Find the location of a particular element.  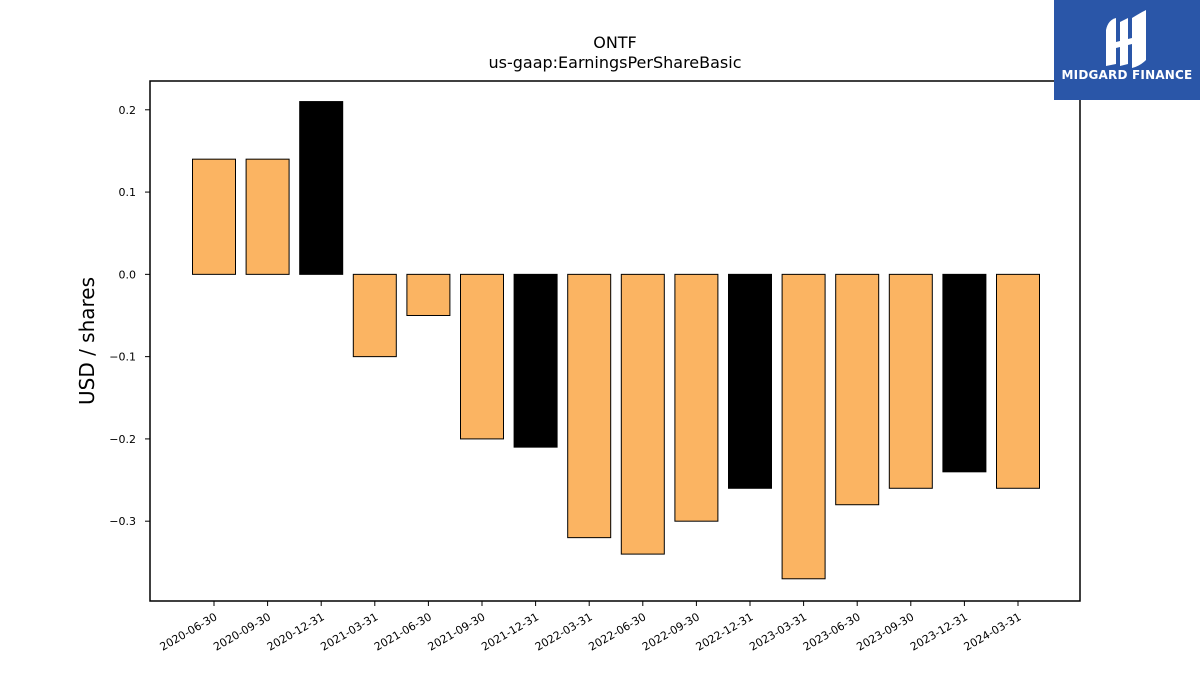

y-tick-label: 0.2 is located at coordinates (128, 110).